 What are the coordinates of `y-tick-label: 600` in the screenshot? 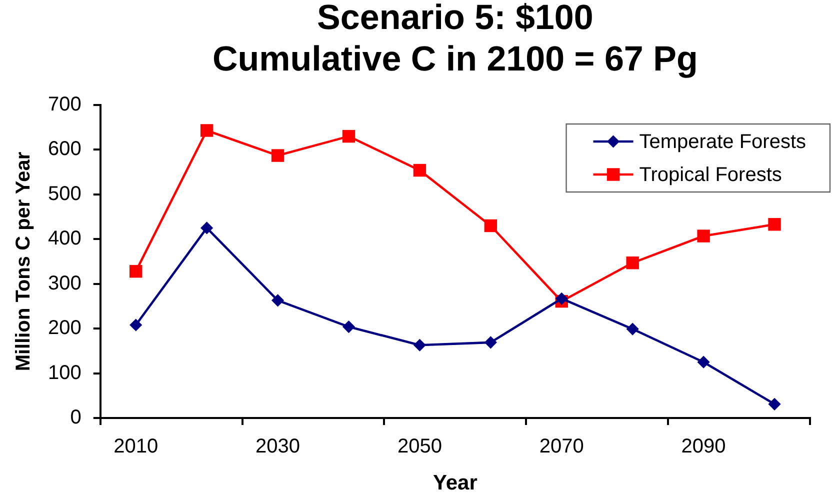 It's located at (65, 149).